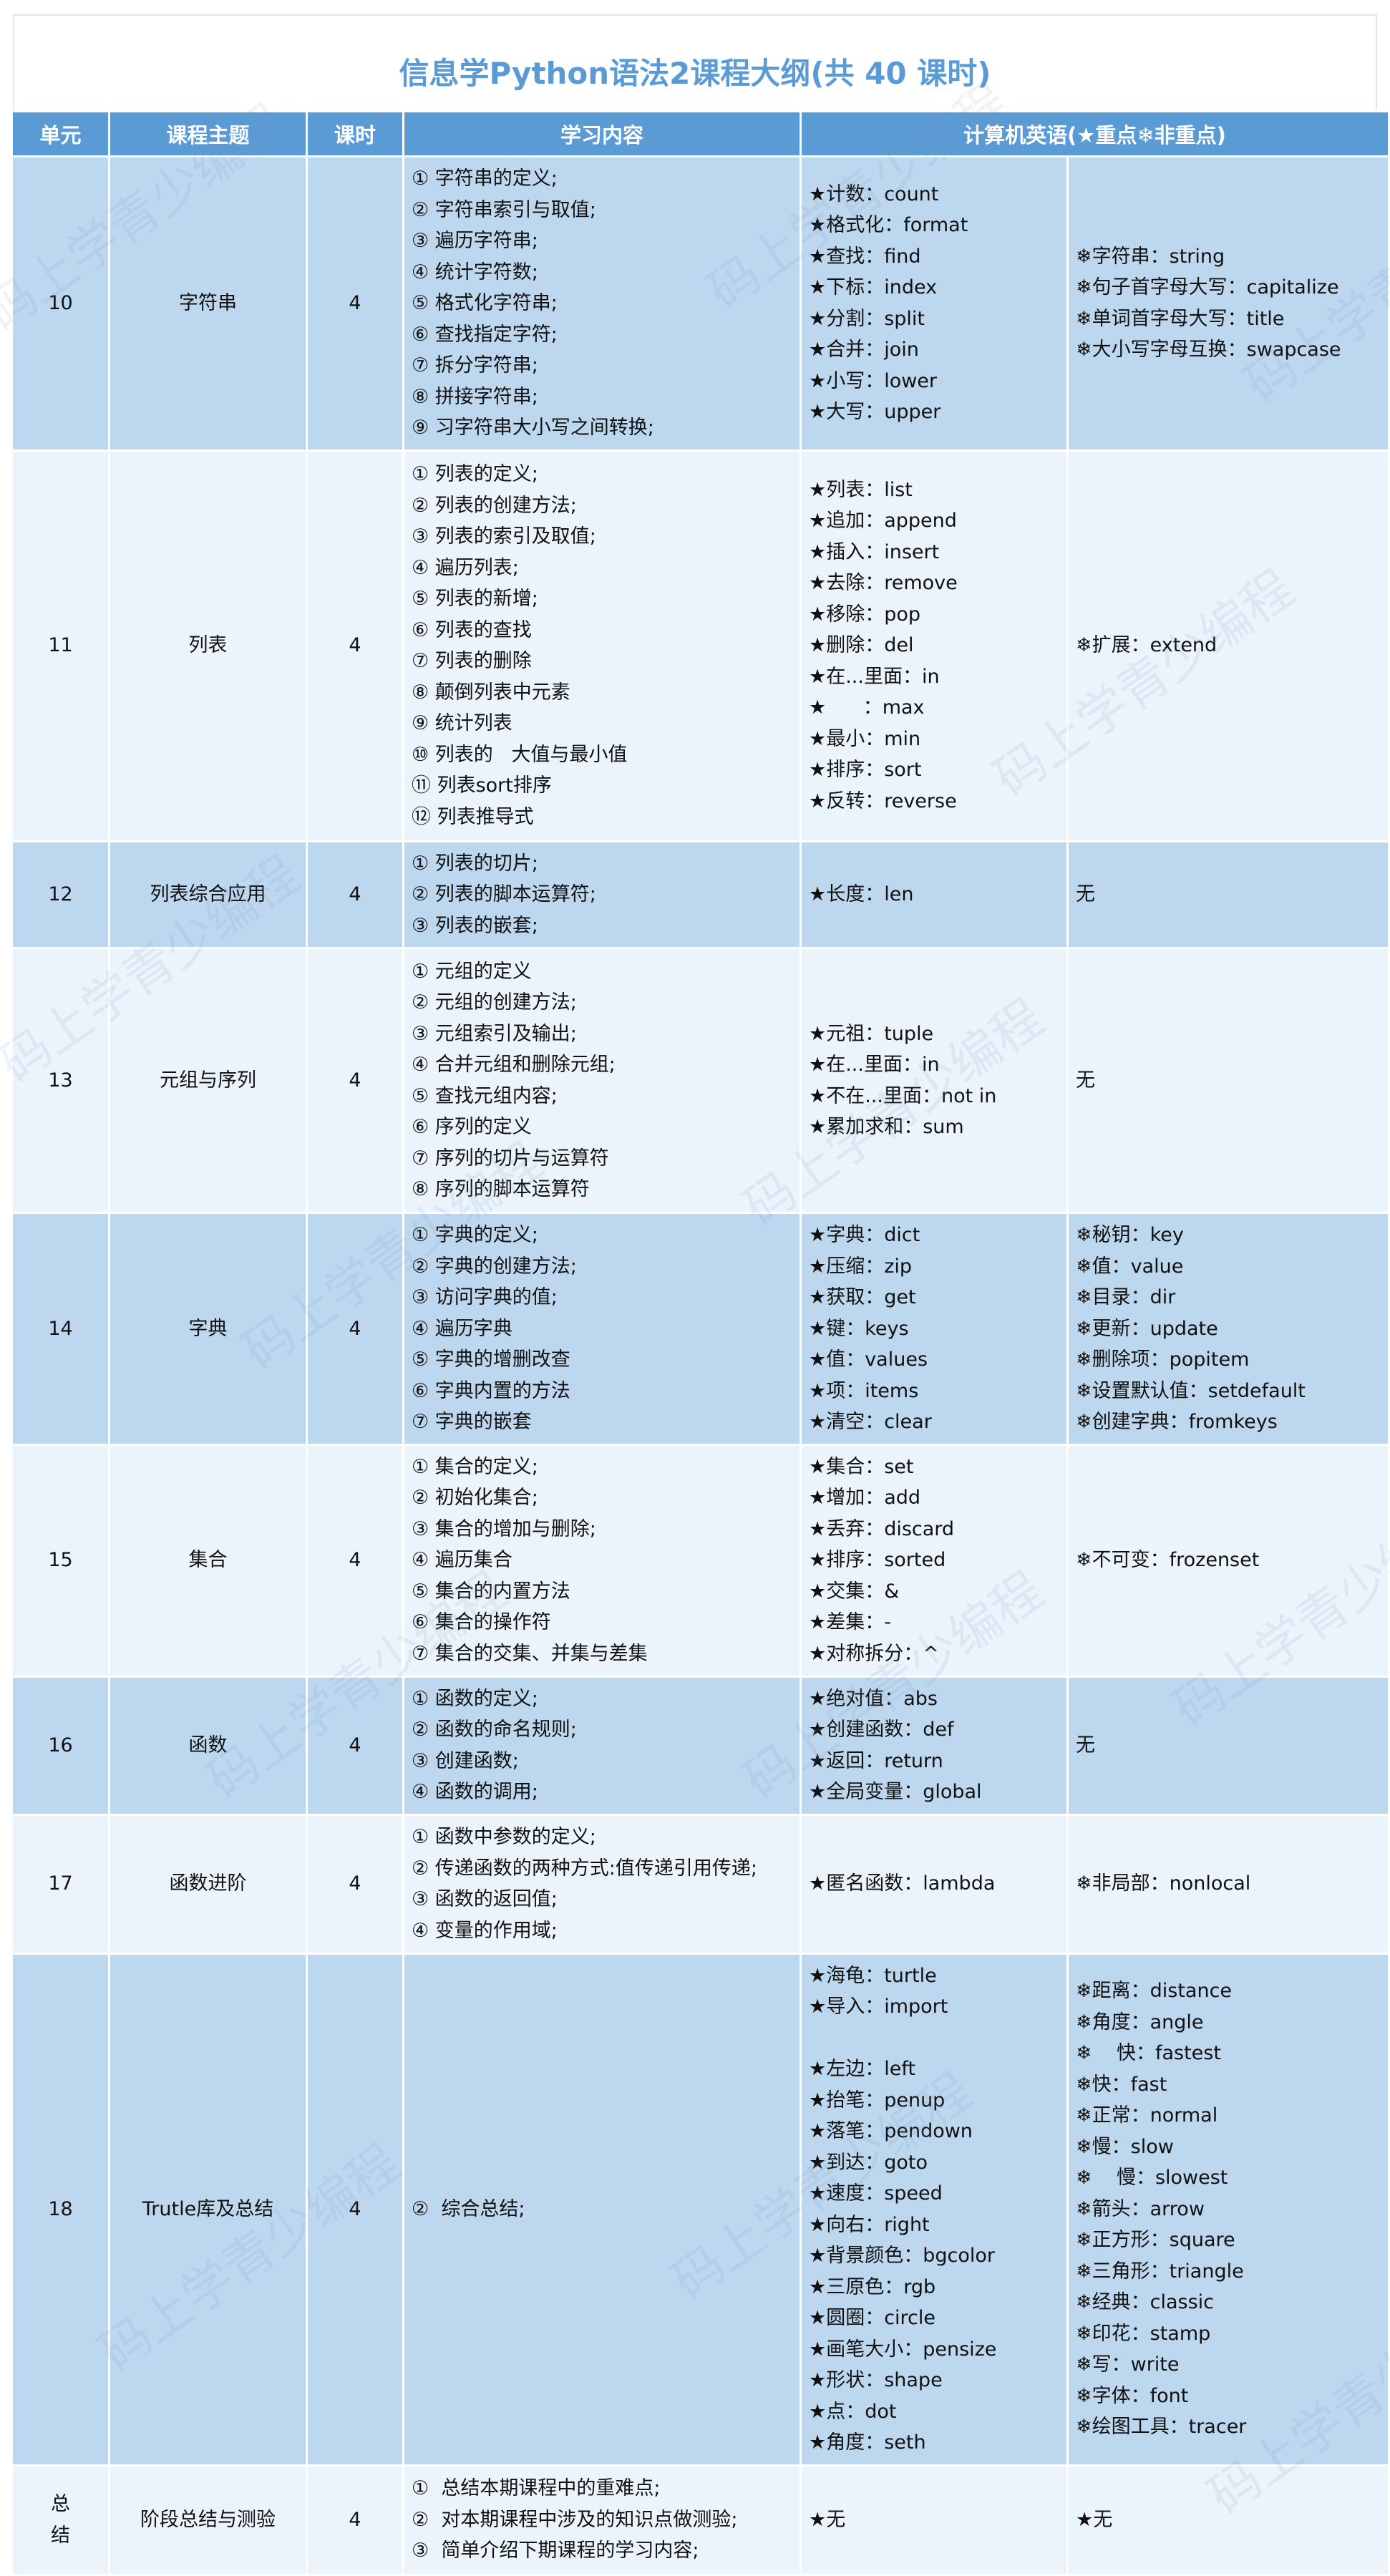 Image resolution: width=1390 pixels, height=2576 pixels. Describe the element at coordinates (208, 1080) in the screenshot. I see `topic-cell-text: 元组与序列` at that location.